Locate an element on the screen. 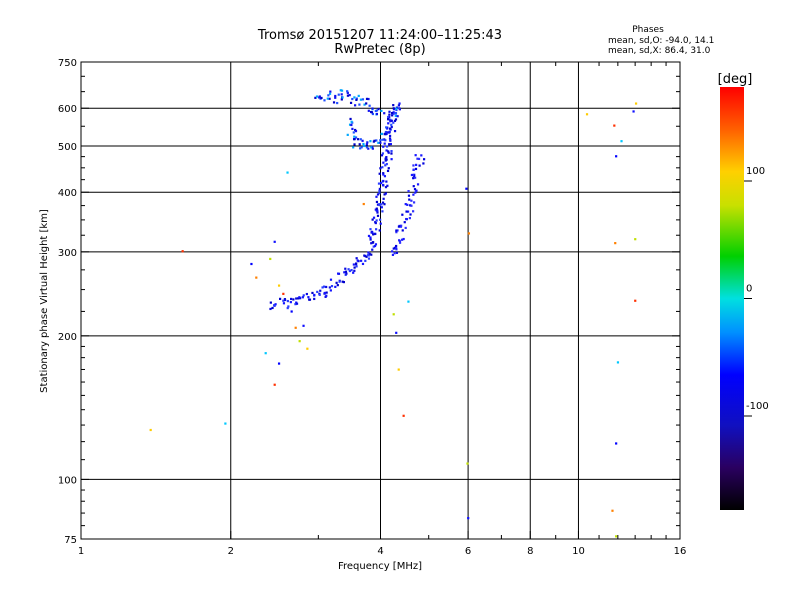 The height and width of the screenshot is (600, 800). x-tick-label: 8 is located at coordinates (530, 551).